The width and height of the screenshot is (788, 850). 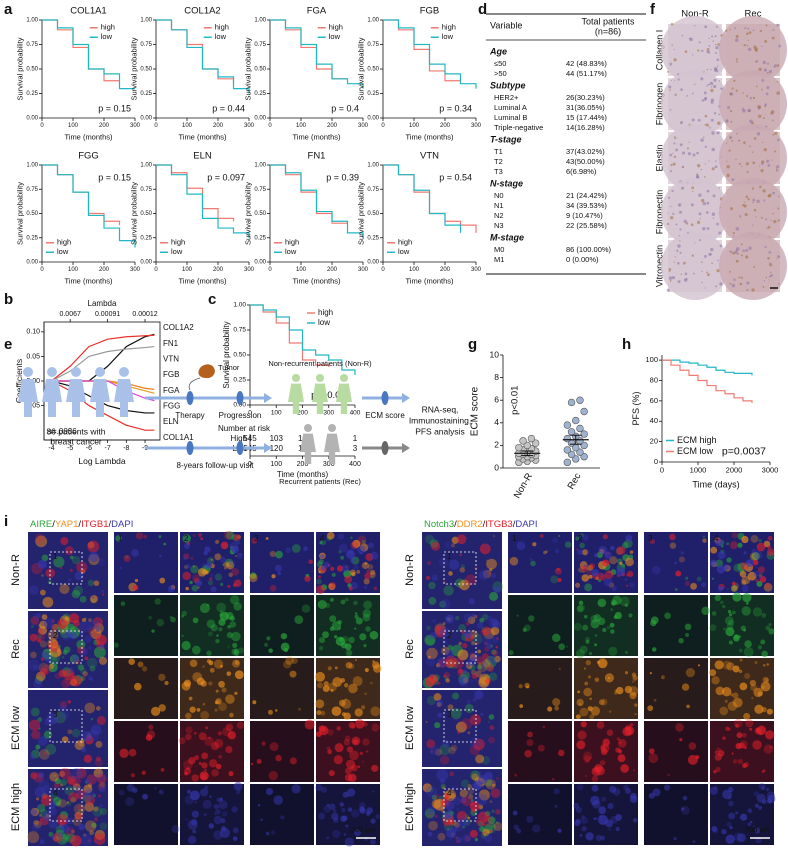 What do you see at coordinates (695, 50) in the screenshot?
I see `ihc-core` at bounding box center [695, 50].